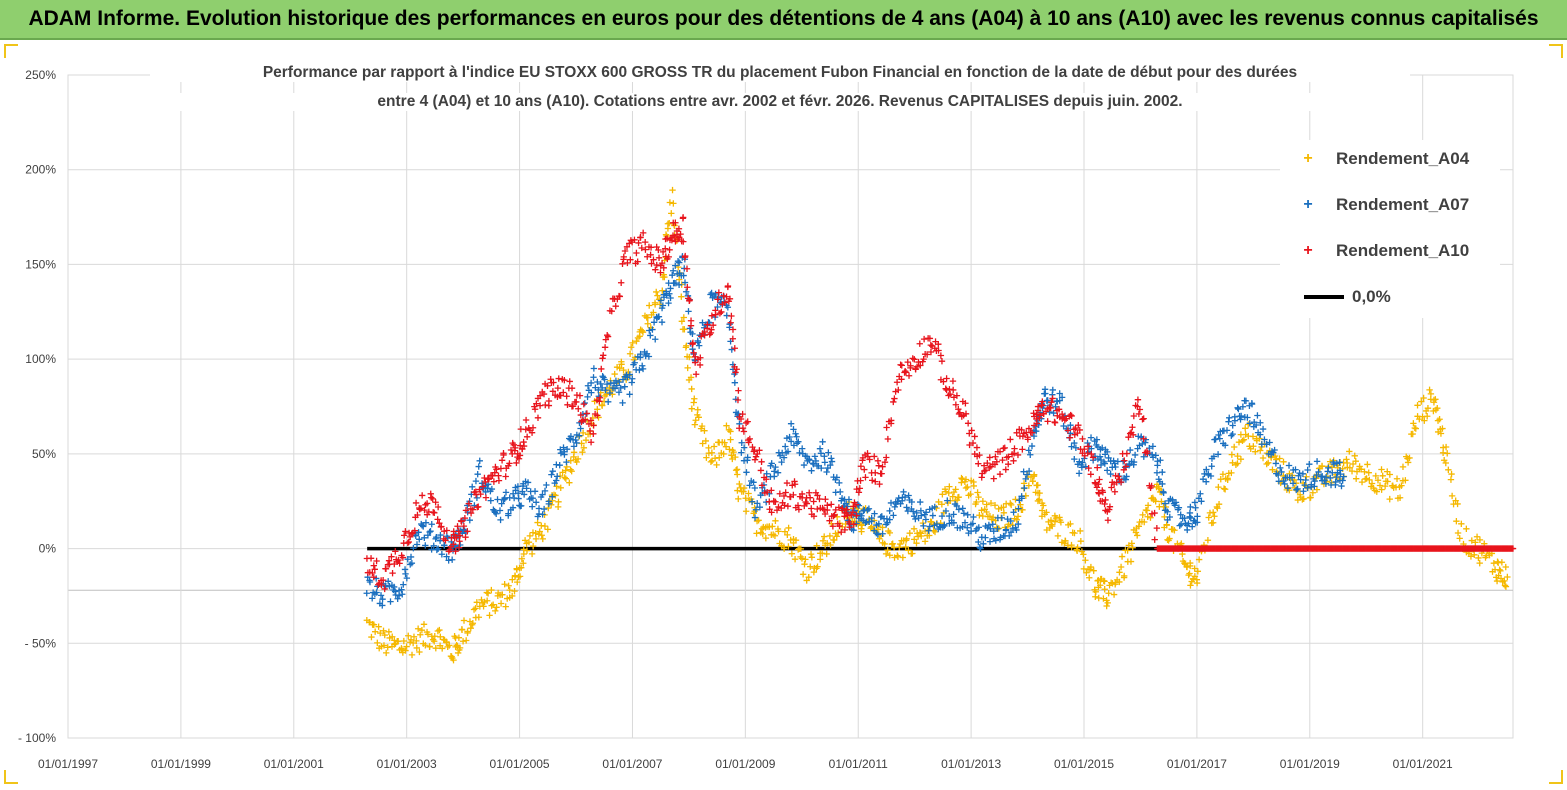 The height and width of the screenshot is (790, 1567). Describe the element at coordinates (40, 264) in the screenshot. I see `y-tick-label: 150%` at that location.